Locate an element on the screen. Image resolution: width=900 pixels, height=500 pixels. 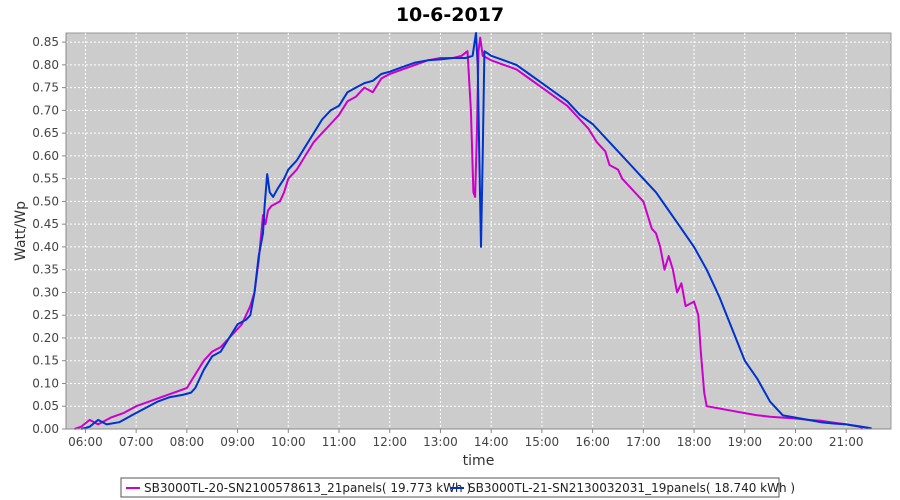
y-tick-label: 0.65 is located at coordinates (45, 133).